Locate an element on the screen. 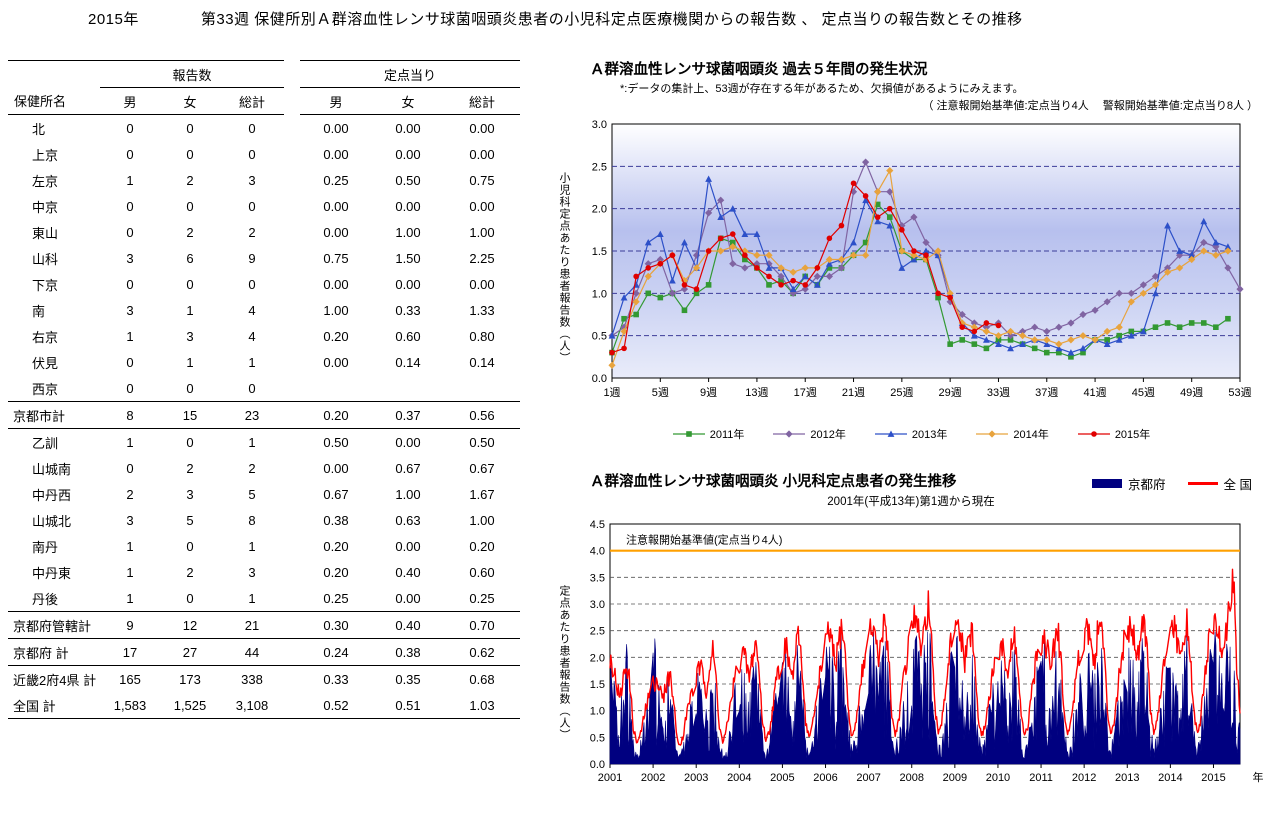  table-row: 京都府管轄計 9 12 21 0.30 0.40 0.70 is located at coordinates (264, 625).